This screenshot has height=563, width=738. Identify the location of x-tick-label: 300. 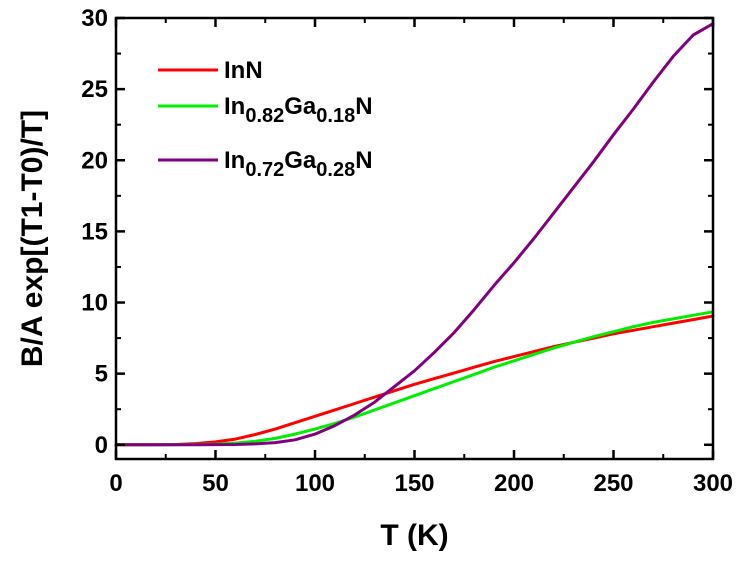
(713, 483).